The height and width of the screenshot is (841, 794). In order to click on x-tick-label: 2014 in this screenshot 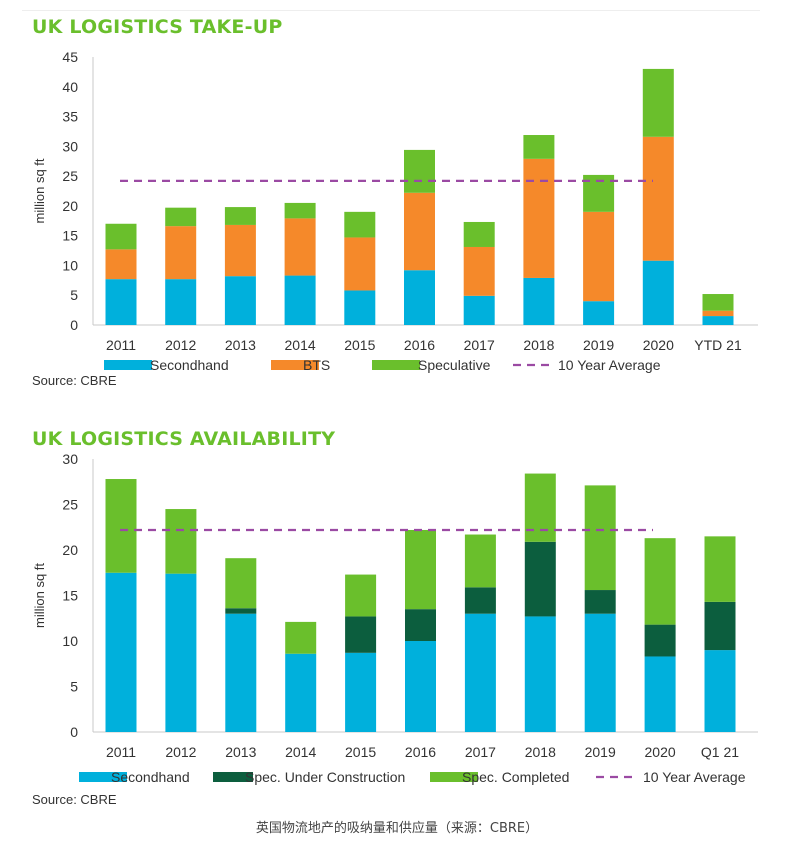, I will do `click(300, 345)`.